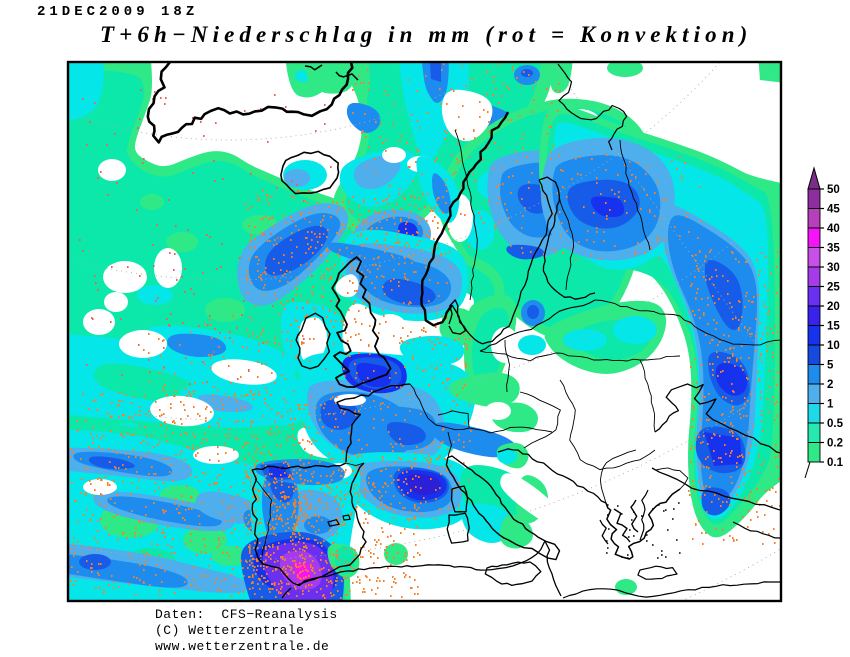  Describe the element at coordinates (835, 444) in the screenshot. I see `svg-text: 0.2` at that location.